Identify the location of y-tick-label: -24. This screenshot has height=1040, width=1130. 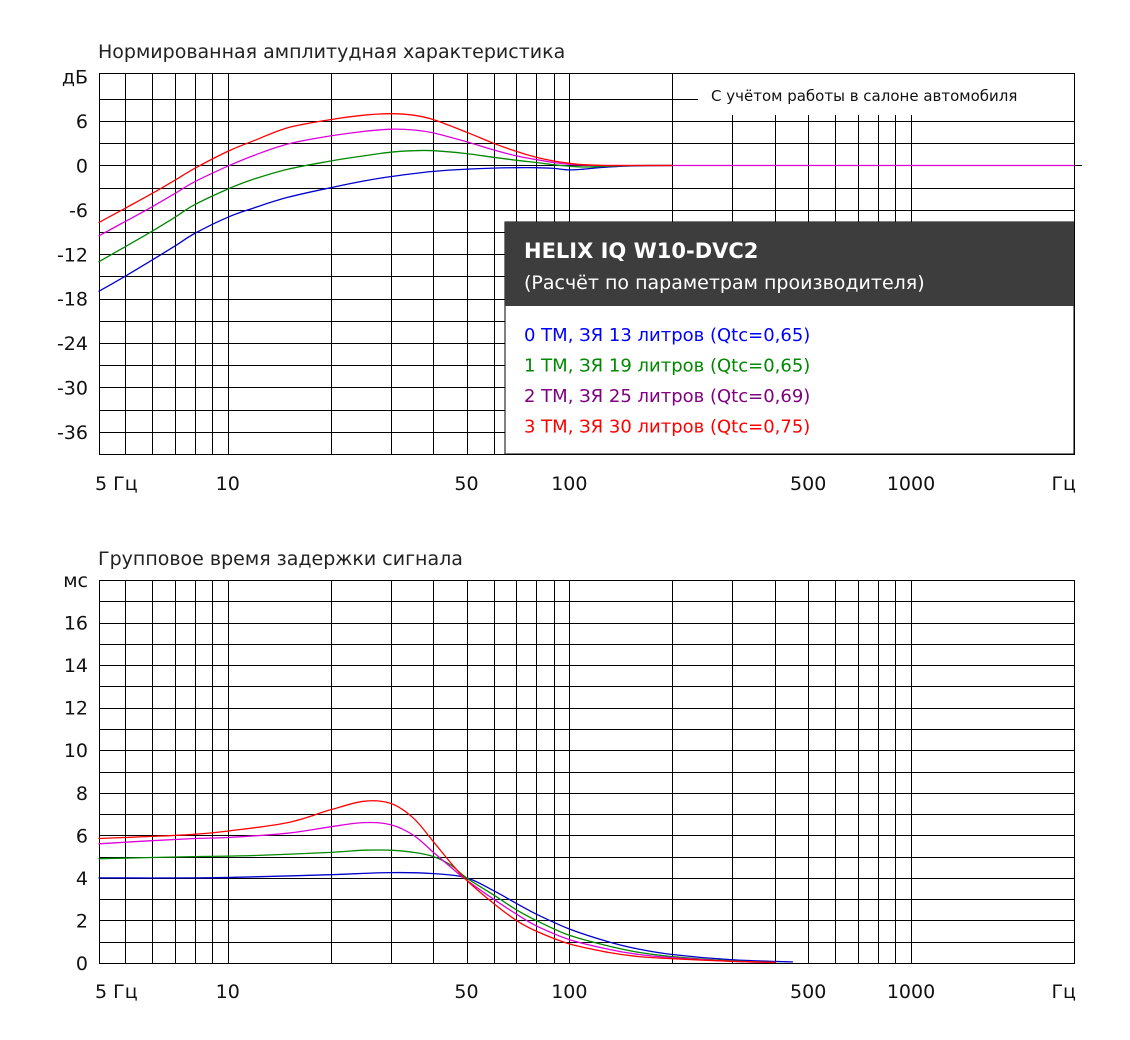
(72, 344).